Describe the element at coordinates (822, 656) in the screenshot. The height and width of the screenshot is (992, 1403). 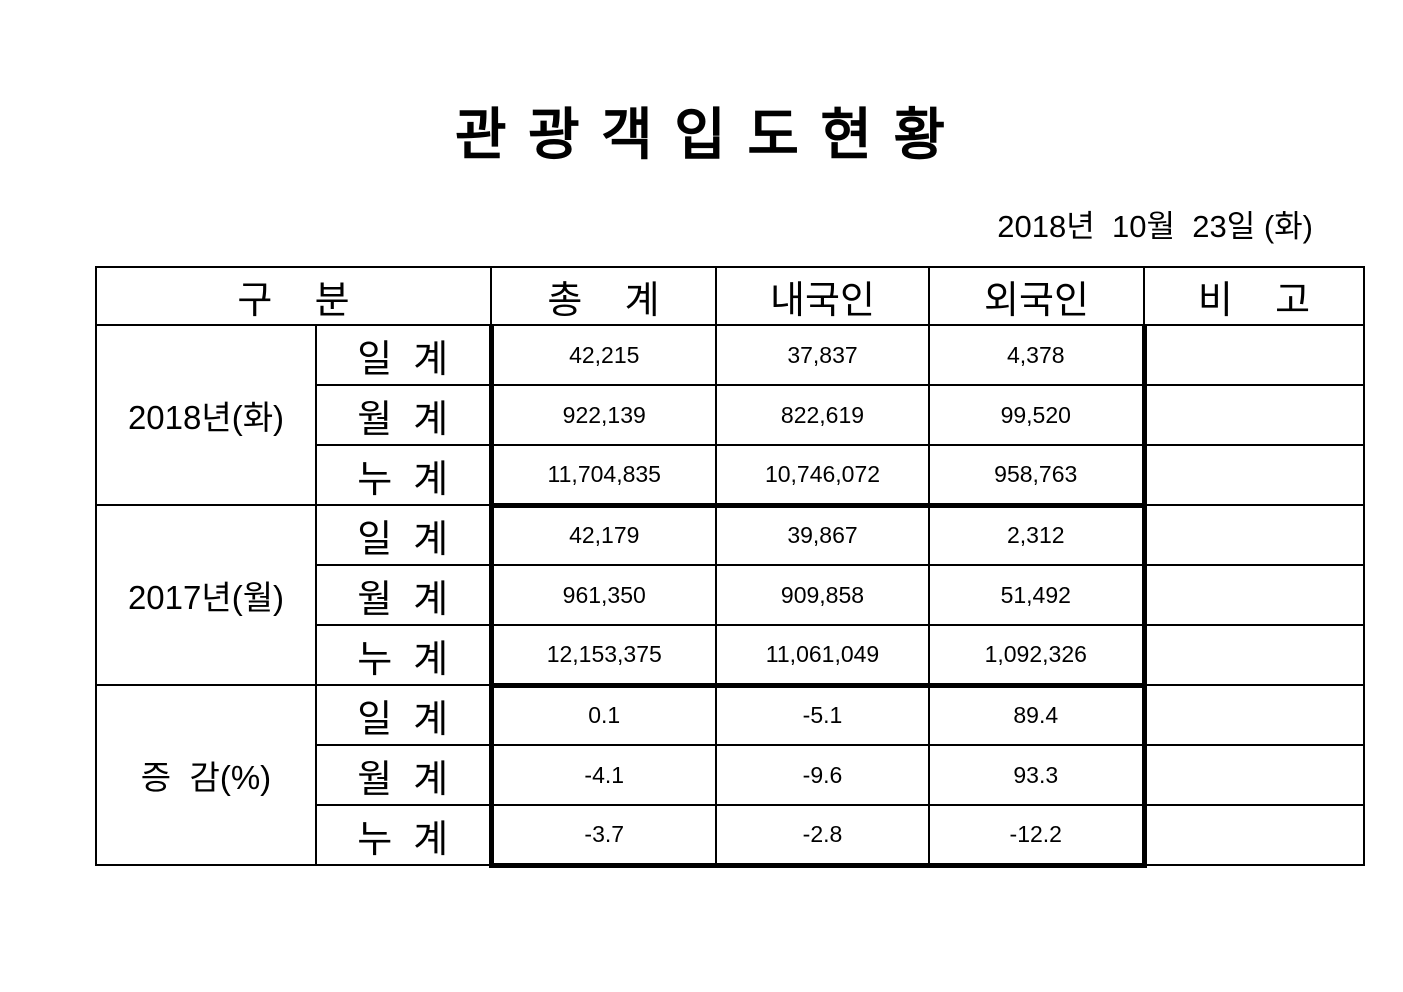
I see `value-domestic: 11,061,049` at that location.